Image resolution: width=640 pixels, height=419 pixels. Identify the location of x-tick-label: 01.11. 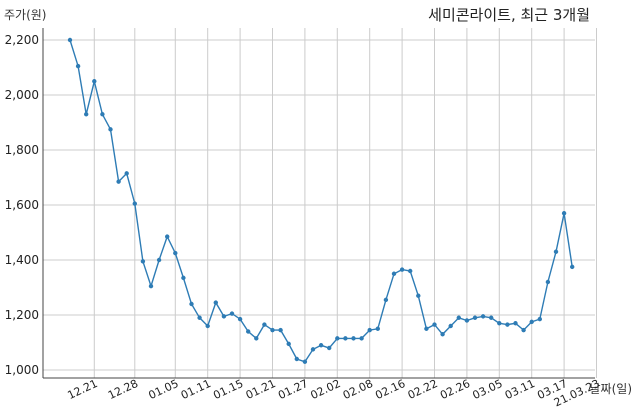
(196, 389).